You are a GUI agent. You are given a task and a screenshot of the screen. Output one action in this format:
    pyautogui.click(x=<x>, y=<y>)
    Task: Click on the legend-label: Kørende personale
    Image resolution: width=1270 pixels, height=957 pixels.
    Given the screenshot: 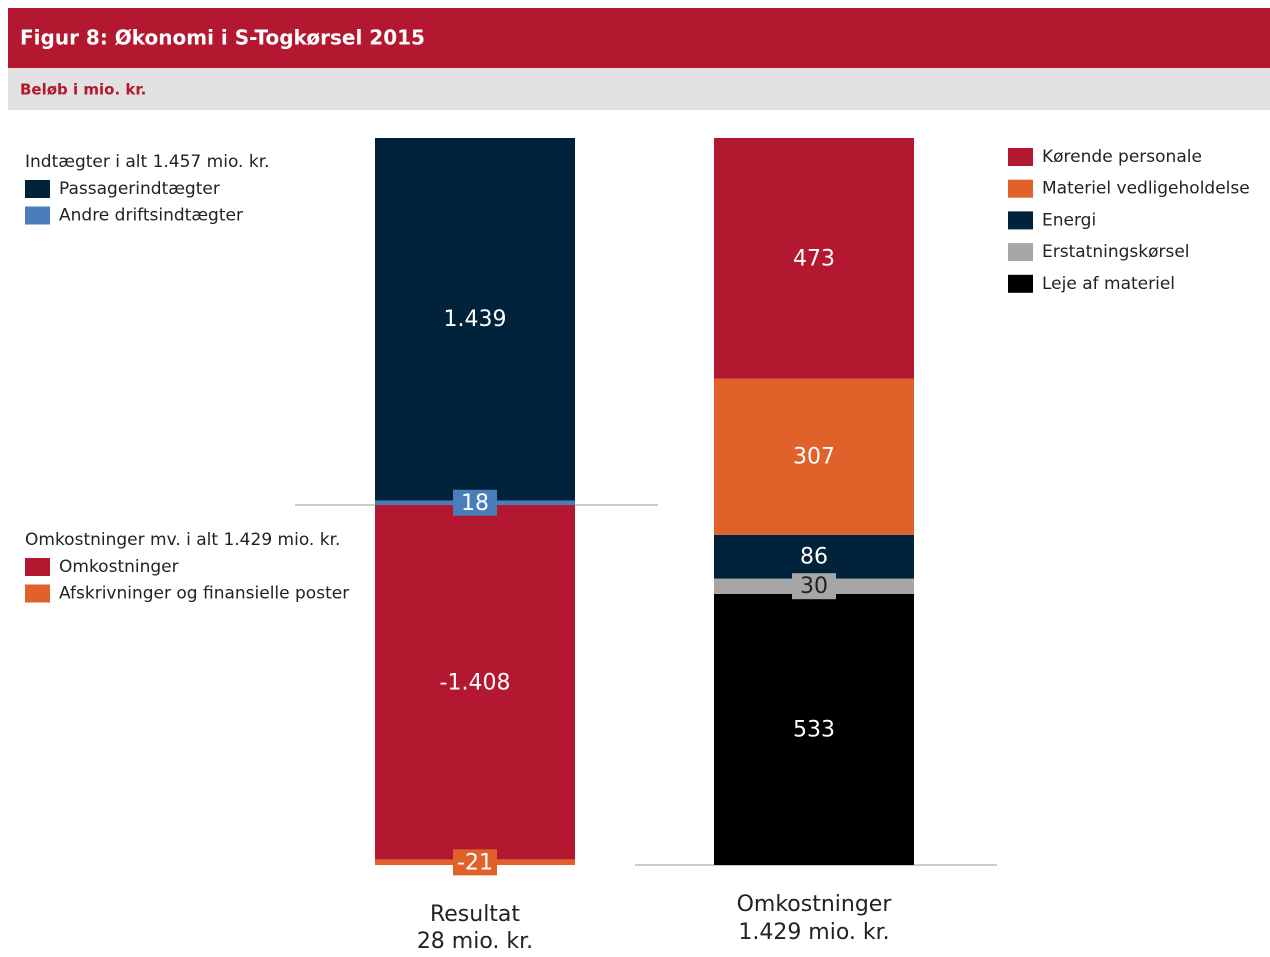 What is the action you would take?
    pyautogui.click(x=1122, y=157)
    